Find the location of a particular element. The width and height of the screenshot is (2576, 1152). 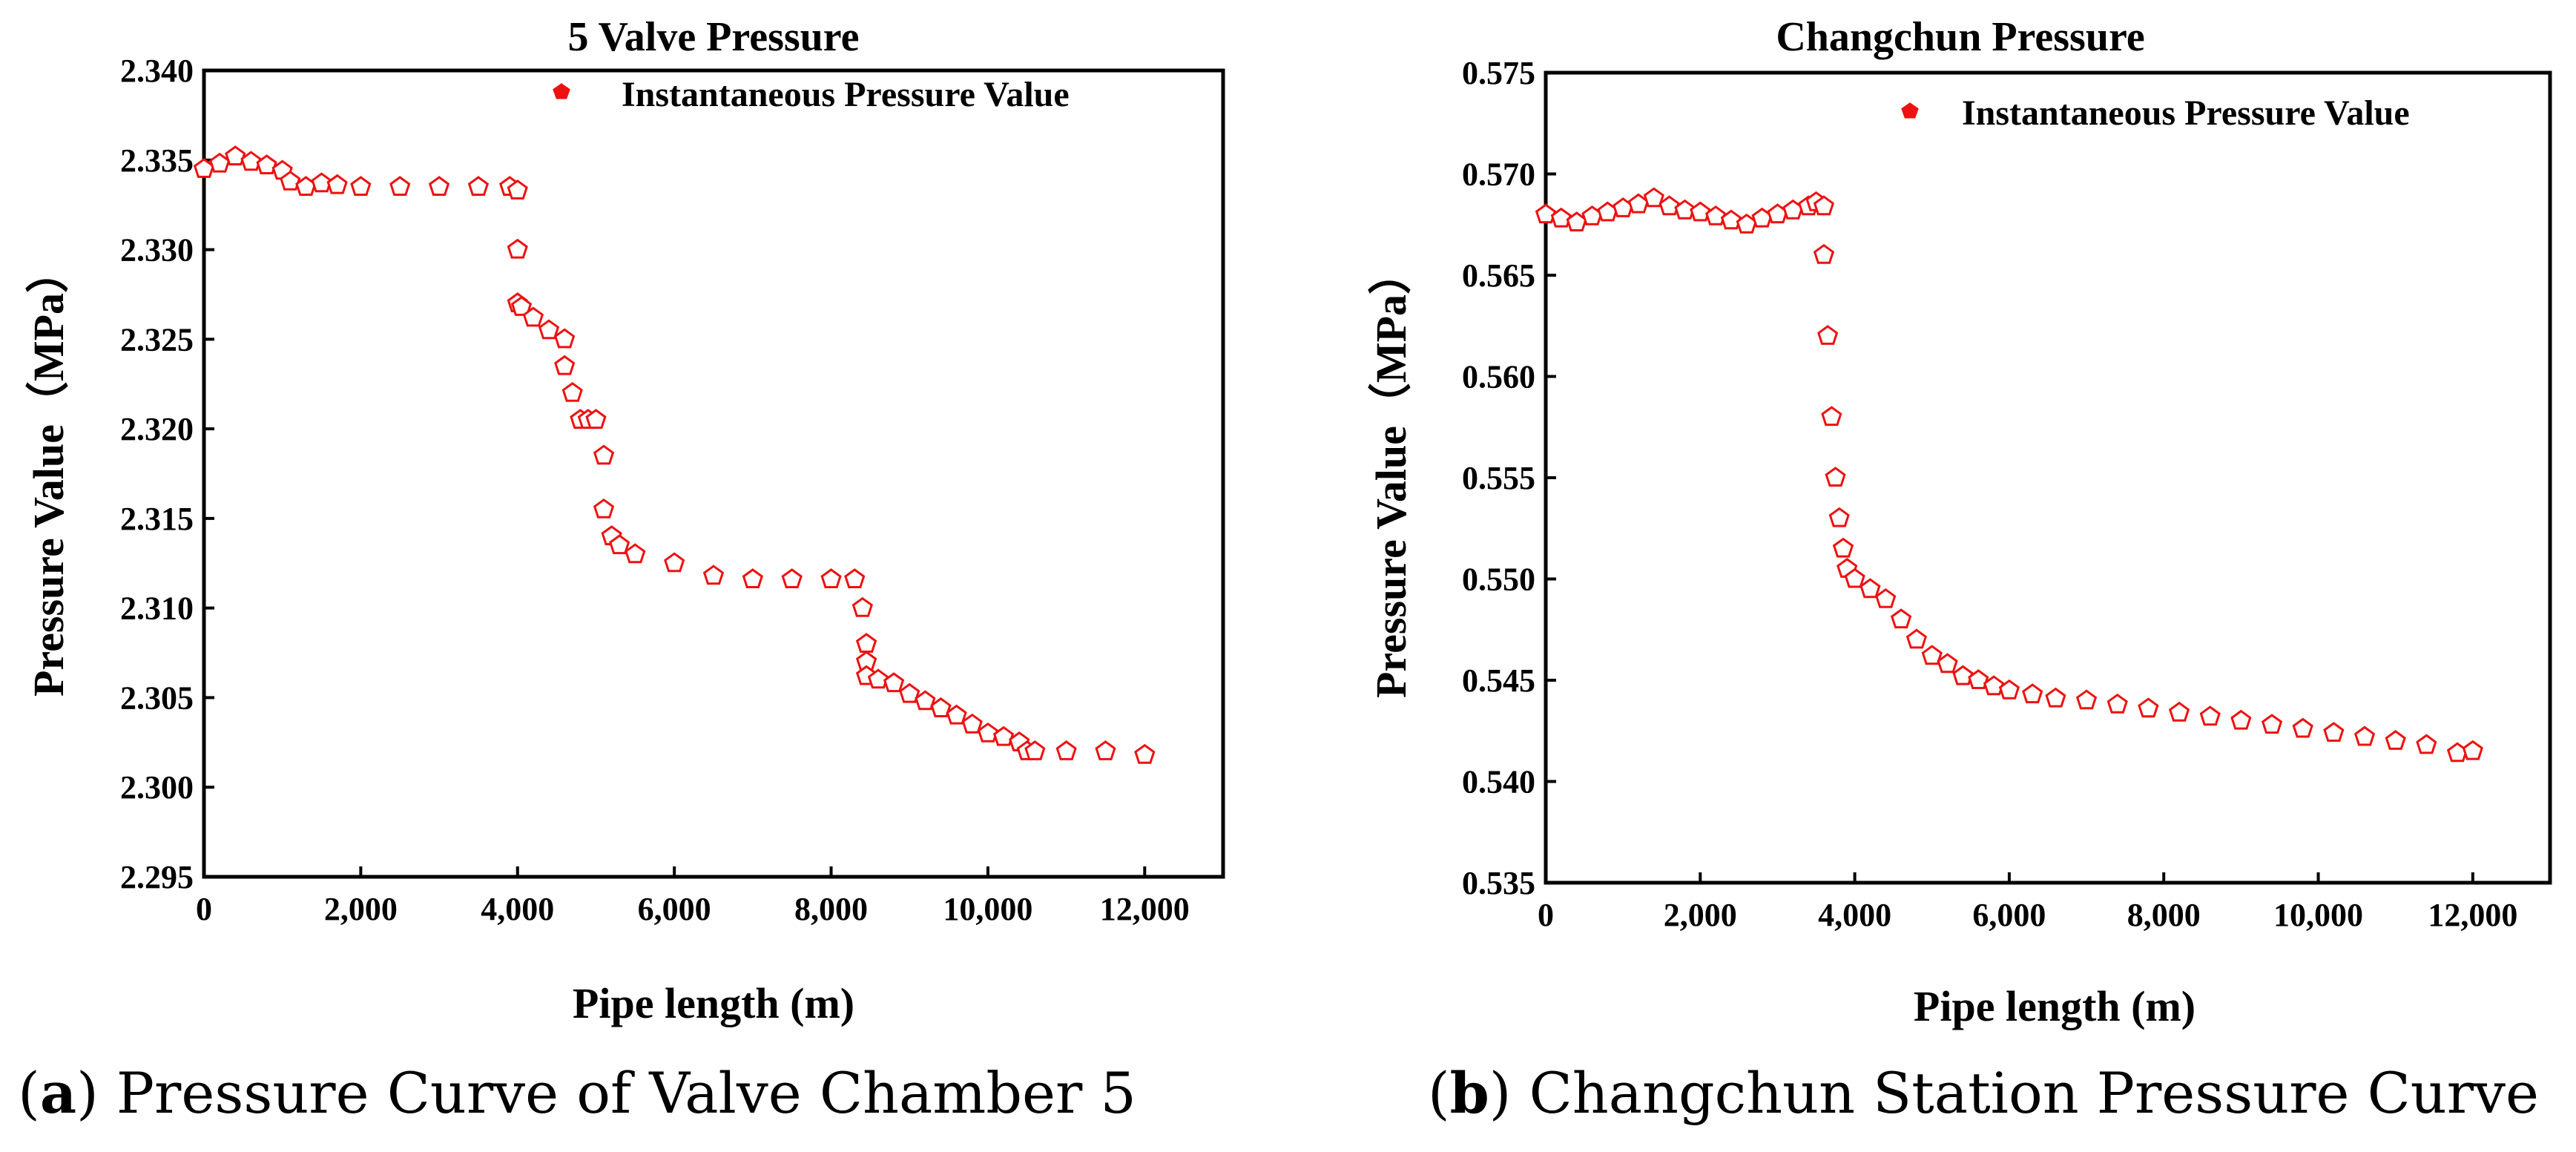

caption-letter: b is located at coordinates (1469, 1093).